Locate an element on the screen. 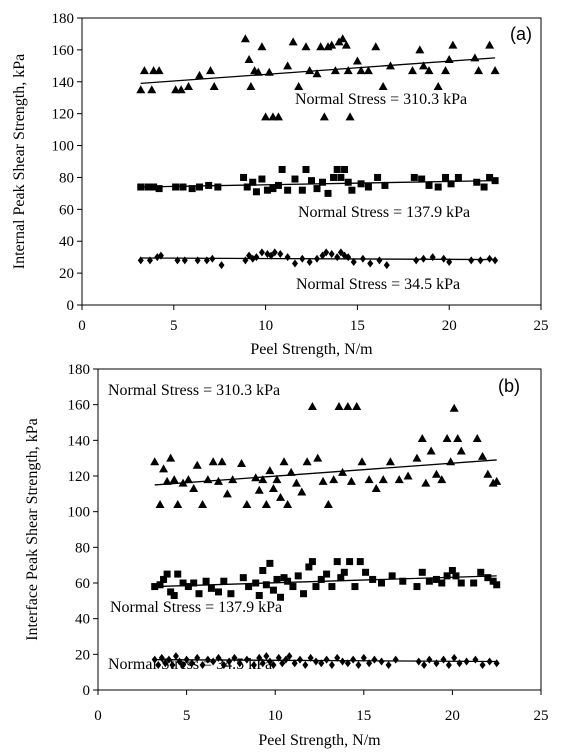  panel-a-series-annotation: Normal Stress = 34.5 kPa is located at coordinates (378, 284).